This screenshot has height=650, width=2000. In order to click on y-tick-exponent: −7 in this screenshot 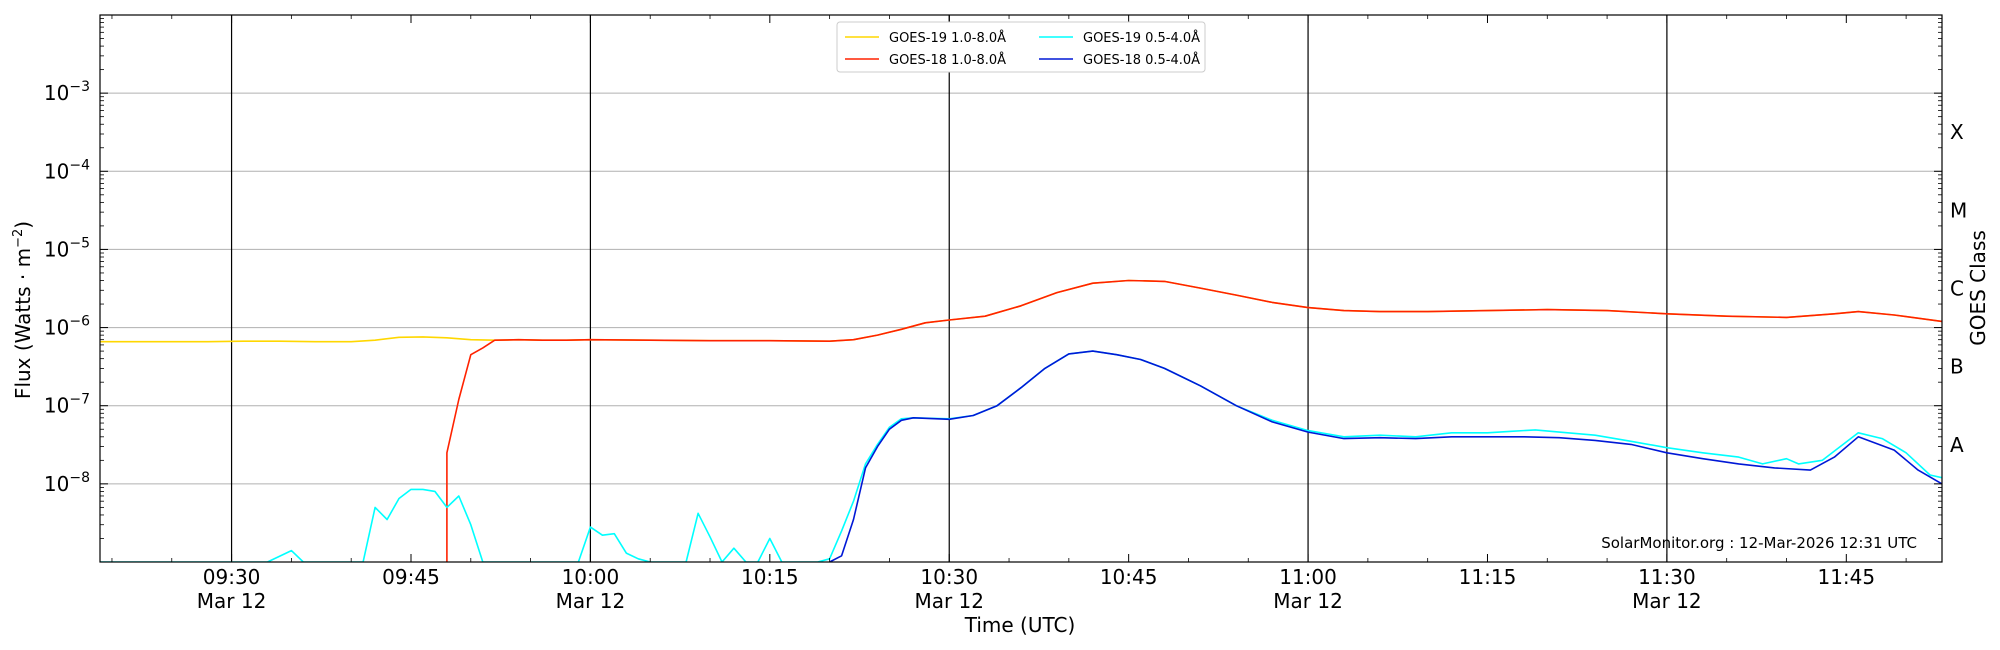, I will do `click(79, 400)`.